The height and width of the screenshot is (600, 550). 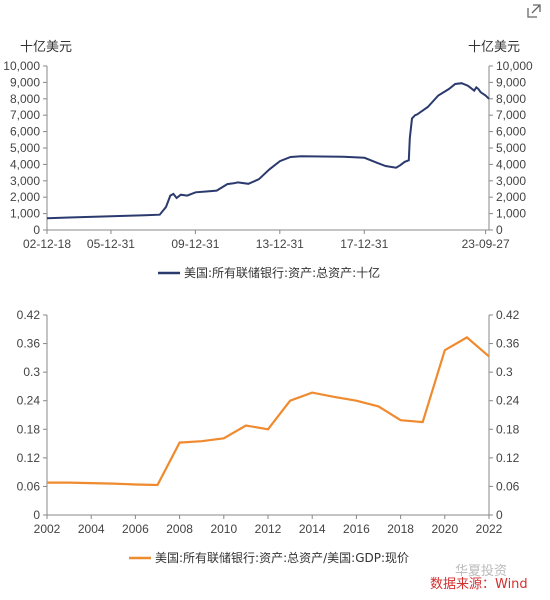 What do you see at coordinates (489, 529) in the screenshot?
I see `x-tick-label: 2022` at bounding box center [489, 529].